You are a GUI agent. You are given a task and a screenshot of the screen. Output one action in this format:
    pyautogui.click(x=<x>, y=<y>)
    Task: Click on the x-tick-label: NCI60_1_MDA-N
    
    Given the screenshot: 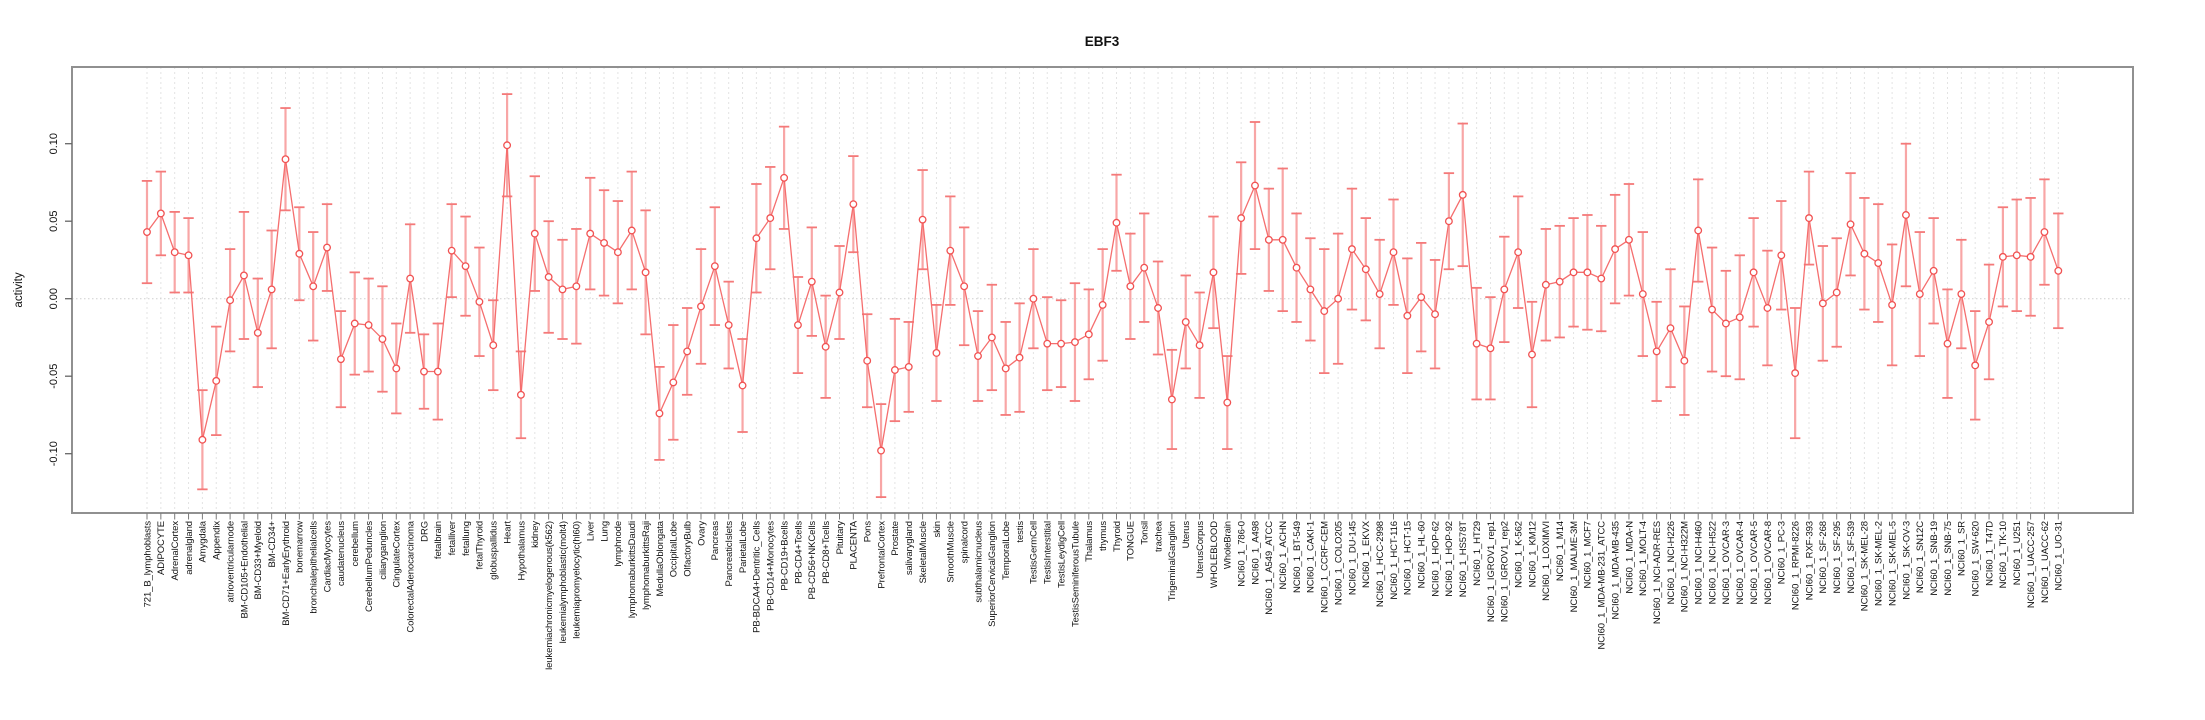 What is the action you would take?
    pyautogui.click(x=1629, y=557)
    